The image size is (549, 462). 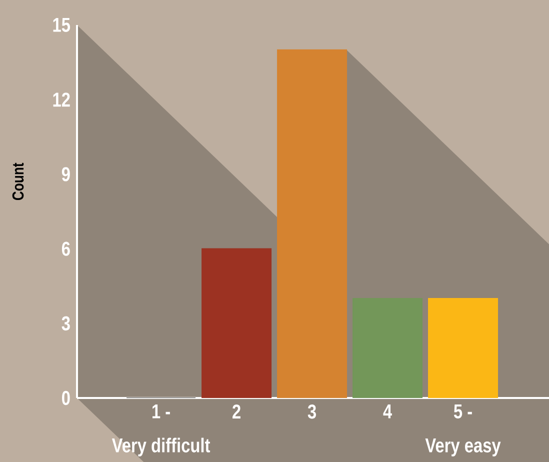 I want to click on x-tick-label: 4, so click(x=387, y=411).